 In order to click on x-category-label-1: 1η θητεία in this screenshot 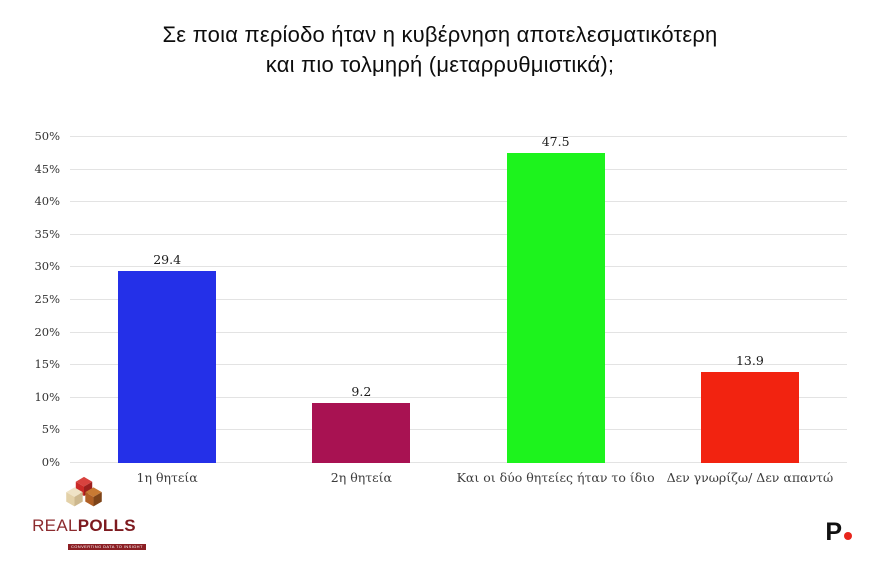, I will do `click(167, 477)`.